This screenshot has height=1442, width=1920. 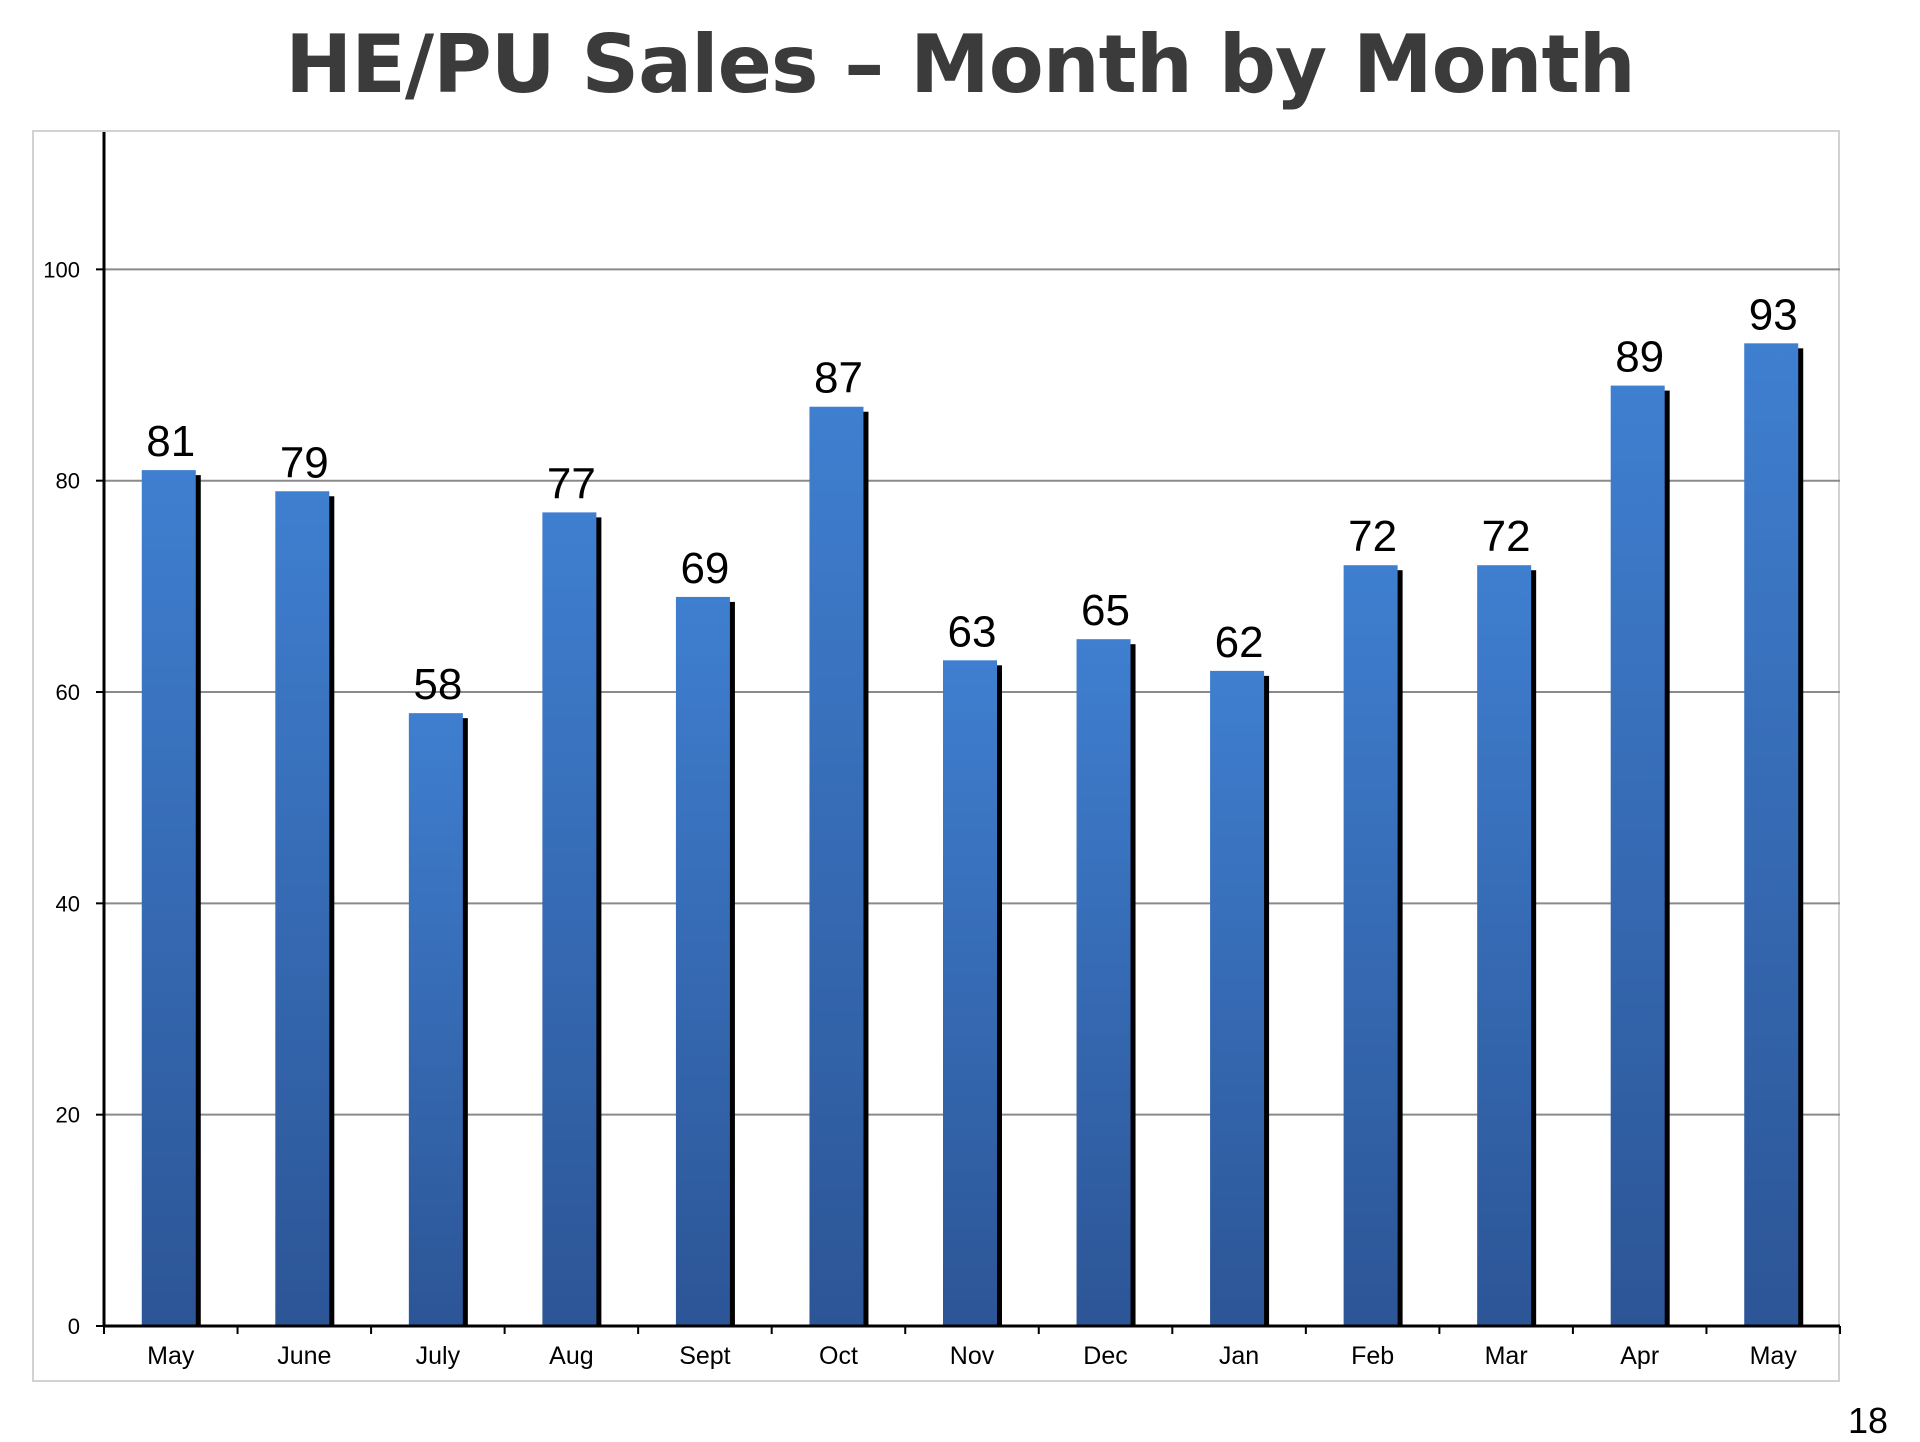 What do you see at coordinates (437, 684) in the screenshot?
I see `data-label: 58` at bounding box center [437, 684].